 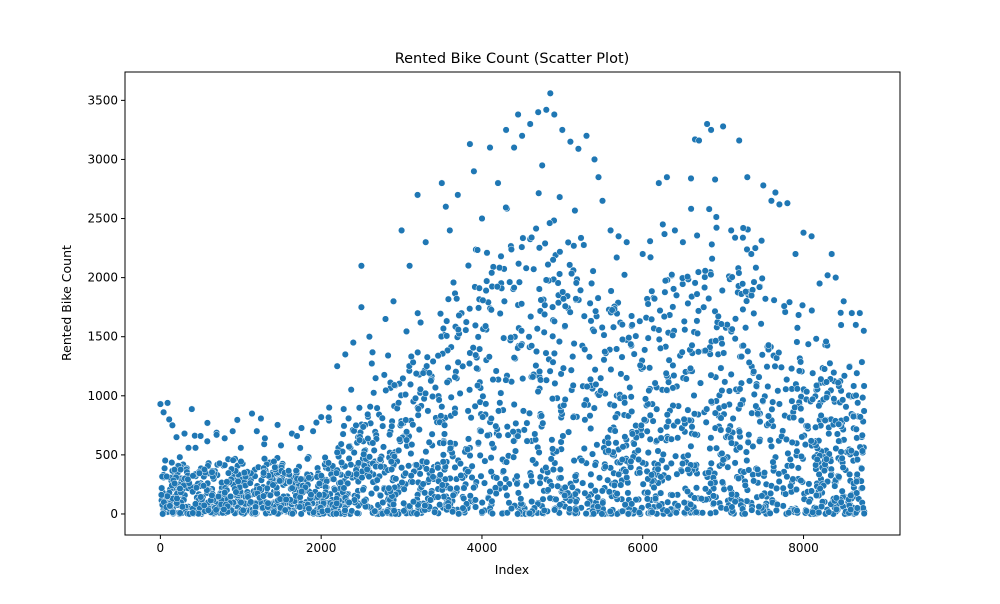 What do you see at coordinates (803, 548) in the screenshot?
I see `x-tick-label: 8000` at bounding box center [803, 548].